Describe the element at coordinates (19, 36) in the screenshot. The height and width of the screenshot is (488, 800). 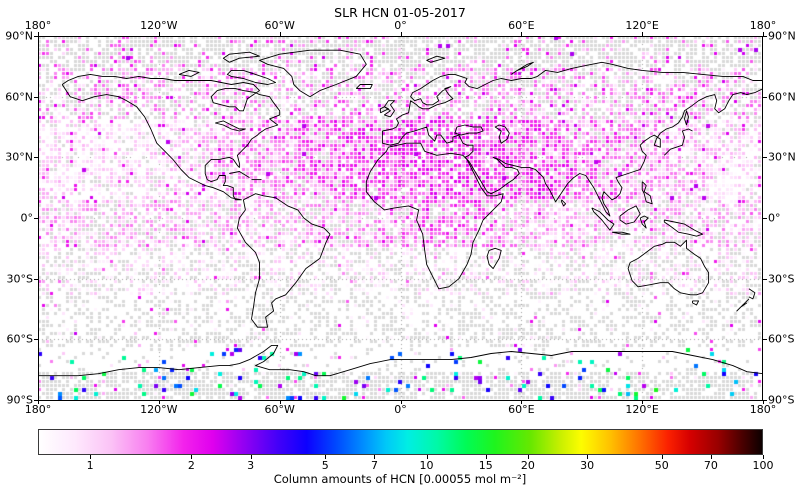
I see `y-tick-label-left: 90°N` at that location.